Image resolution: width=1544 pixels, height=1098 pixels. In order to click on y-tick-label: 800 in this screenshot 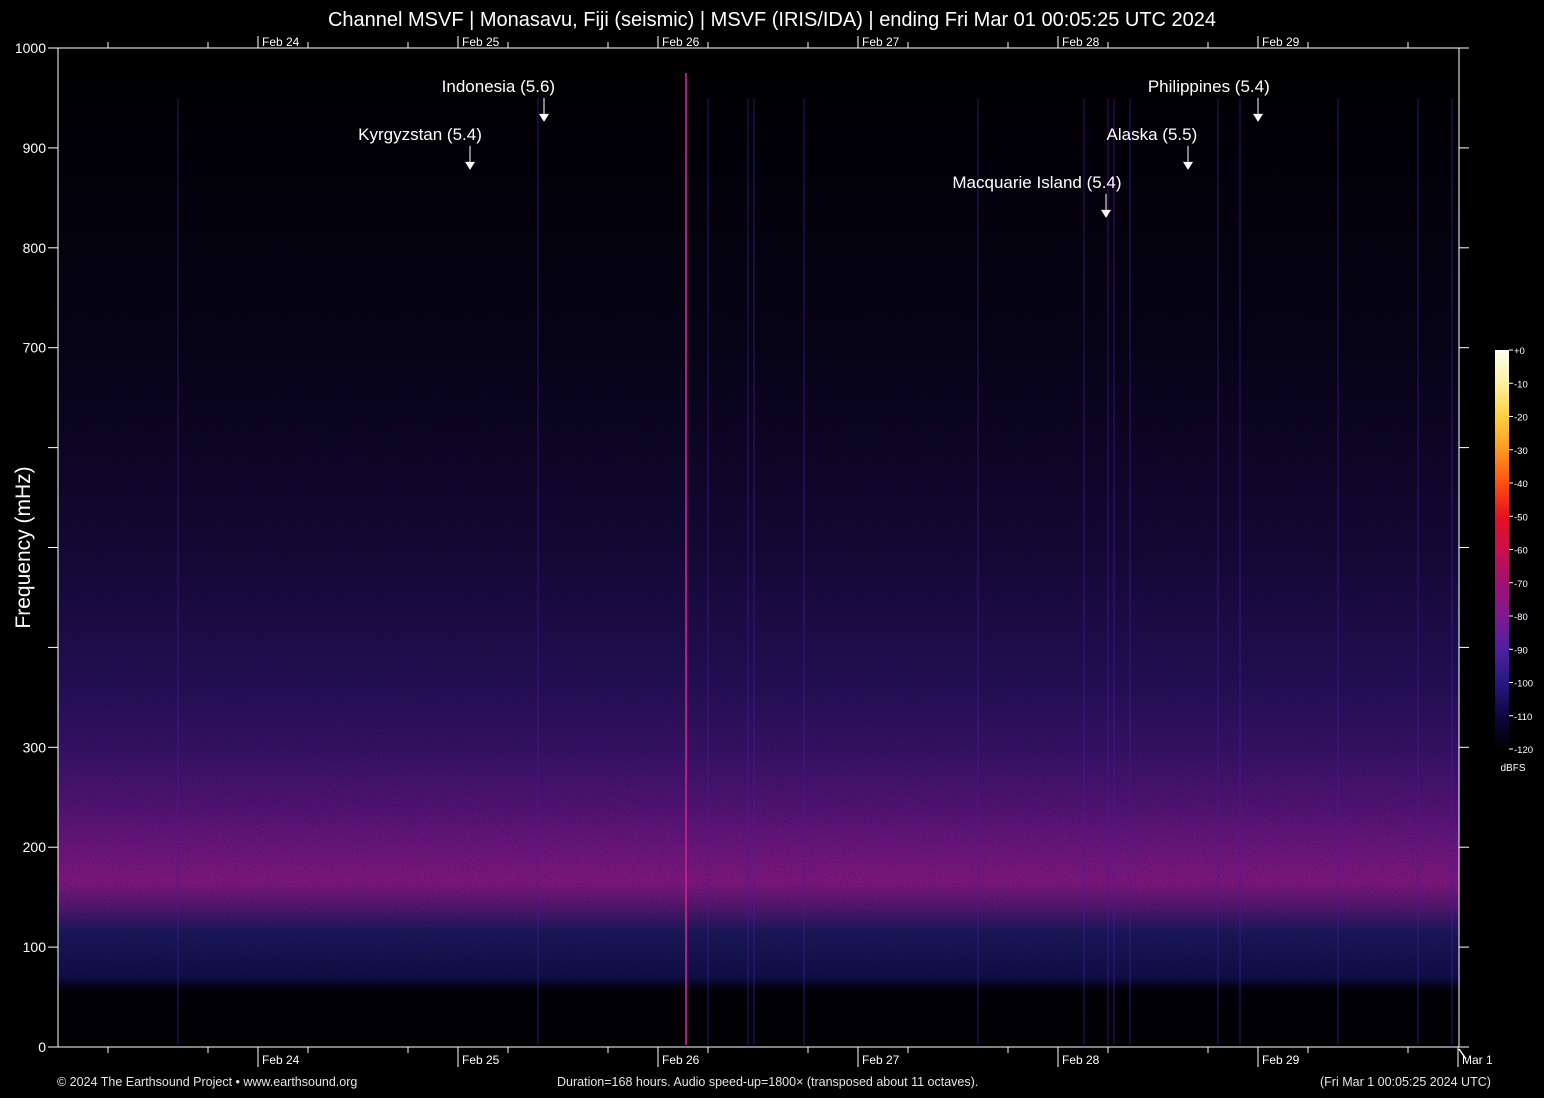, I will do `click(35, 248)`.